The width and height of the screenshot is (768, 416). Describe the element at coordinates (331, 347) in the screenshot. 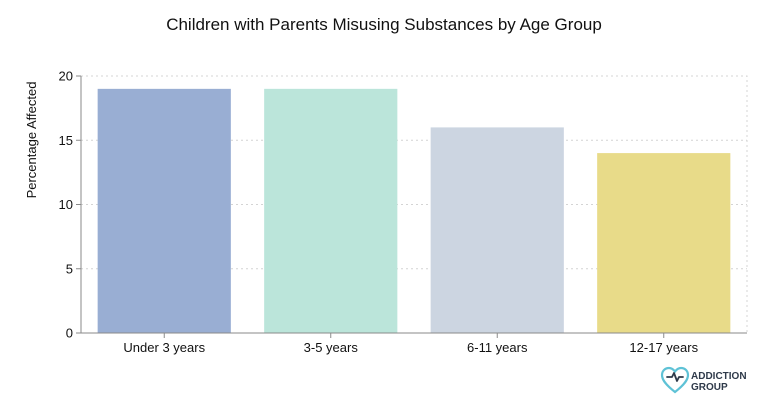

I see `x-tick-label: 3-5 years` at that location.